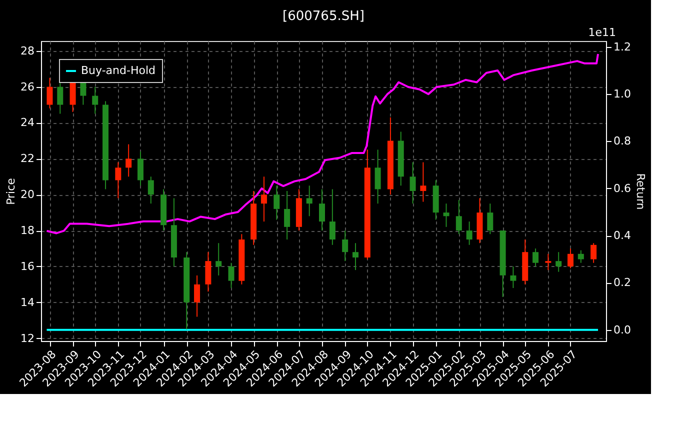  Describe the element at coordinates (27, 123) in the screenshot. I see `y-tick-label: 24` at that location.